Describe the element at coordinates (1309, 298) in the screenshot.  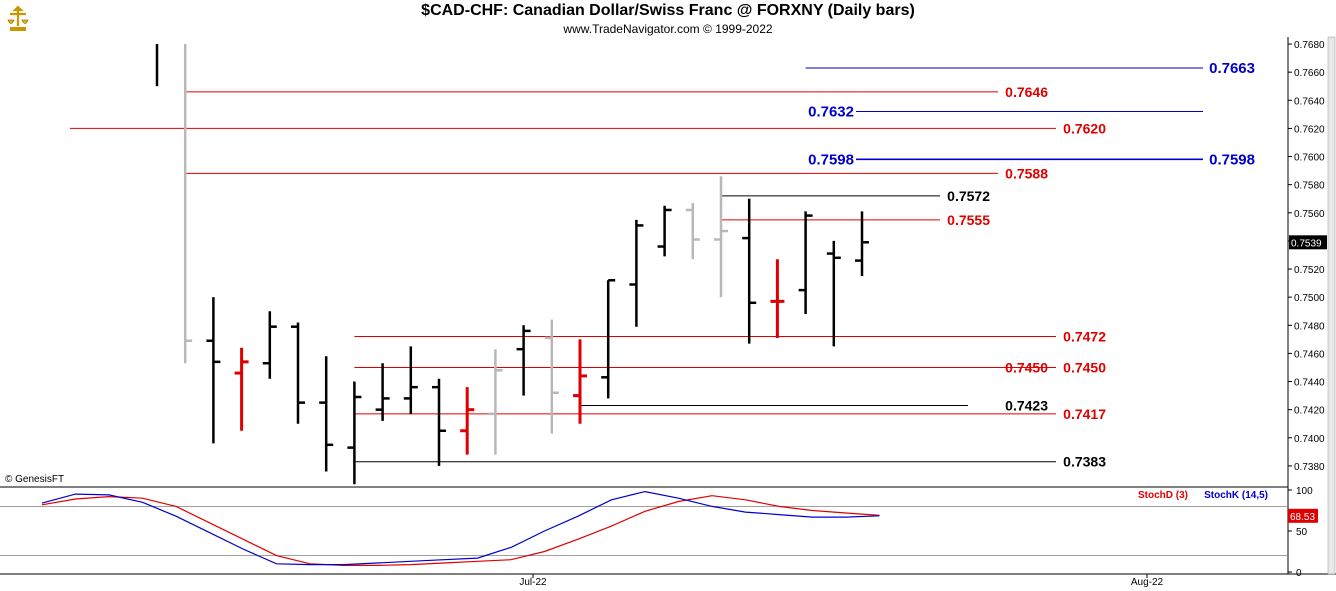
I see `y-tick-label: 0.7500` at that location.